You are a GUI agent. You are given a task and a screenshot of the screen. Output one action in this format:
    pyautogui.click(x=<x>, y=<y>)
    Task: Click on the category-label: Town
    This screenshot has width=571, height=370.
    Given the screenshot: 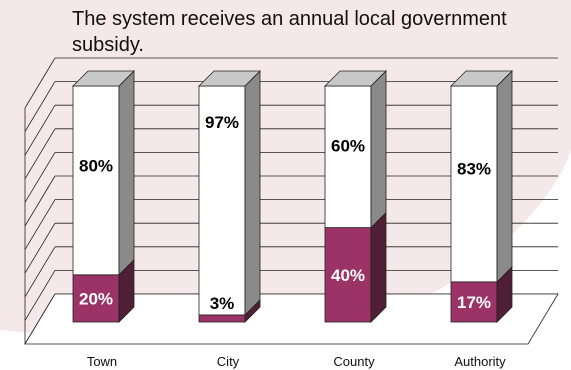 What is the action you would take?
    pyautogui.click(x=102, y=361)
    